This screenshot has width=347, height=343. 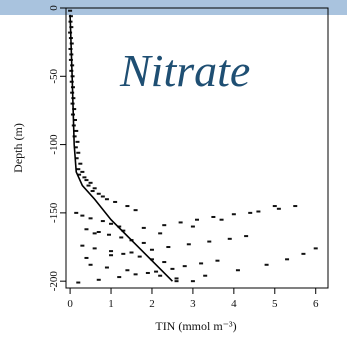 What do you see at coordinates (70, 304) in the screenshot?
I see `x-tick-label: 0` at bounding box center [70, 304].